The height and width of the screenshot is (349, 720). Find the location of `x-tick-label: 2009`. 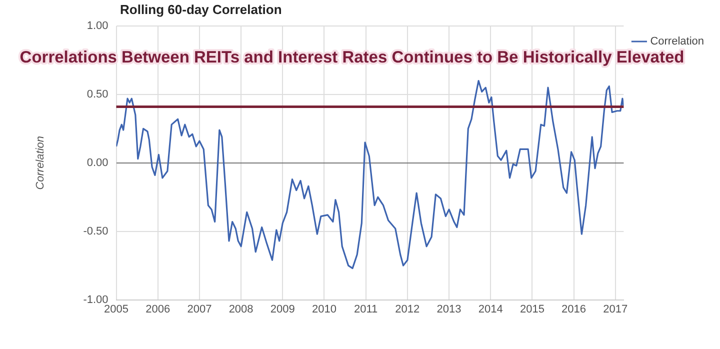

x-tick-label: 2009 is located at coordinates (282, 309).